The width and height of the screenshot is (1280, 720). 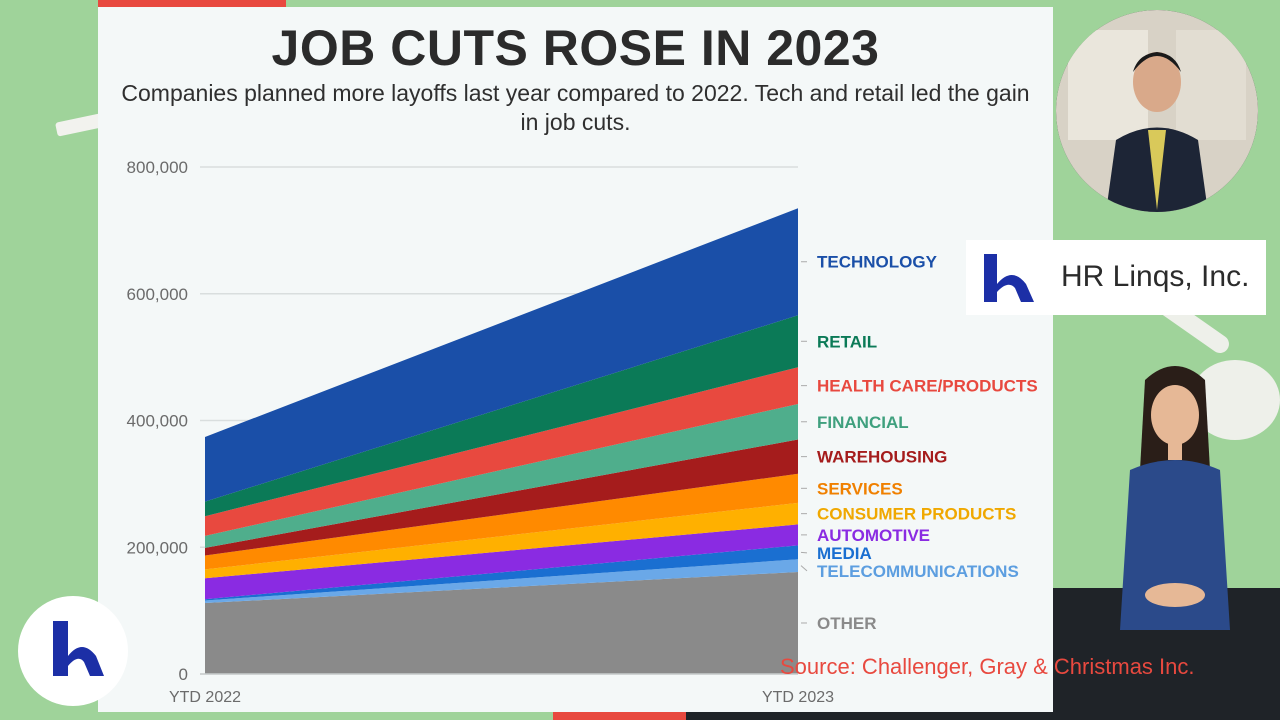 I want to click on legend-label-media: MEDIA, so click(x=844, y=553).